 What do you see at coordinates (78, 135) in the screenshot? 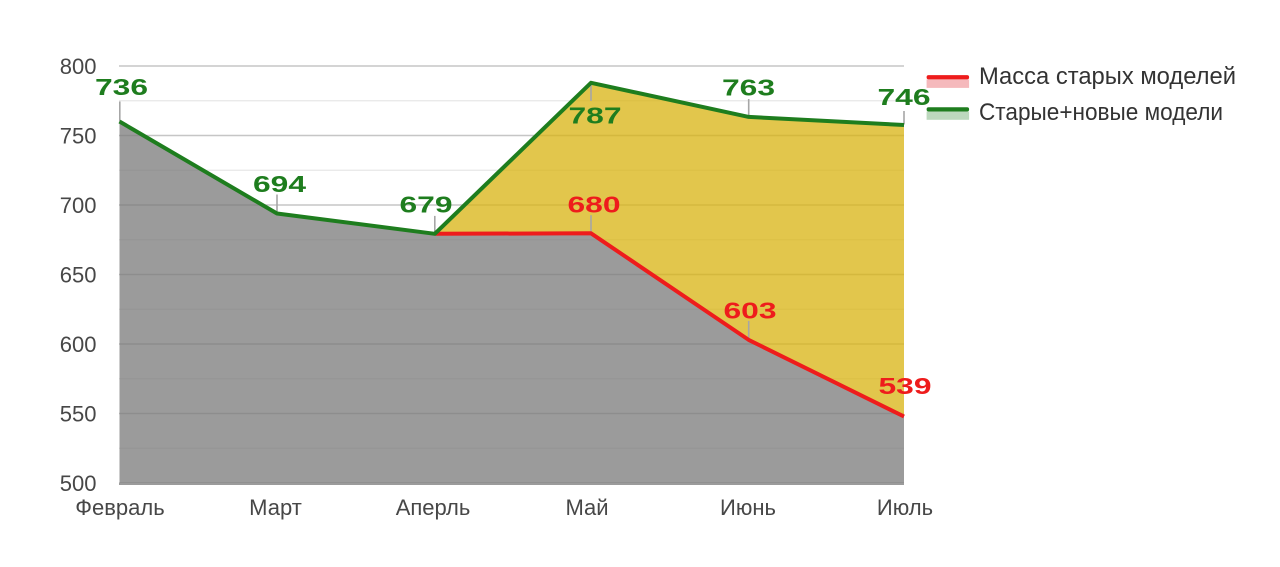
I see `svg-text: 750` at bounding box center [78, 135].